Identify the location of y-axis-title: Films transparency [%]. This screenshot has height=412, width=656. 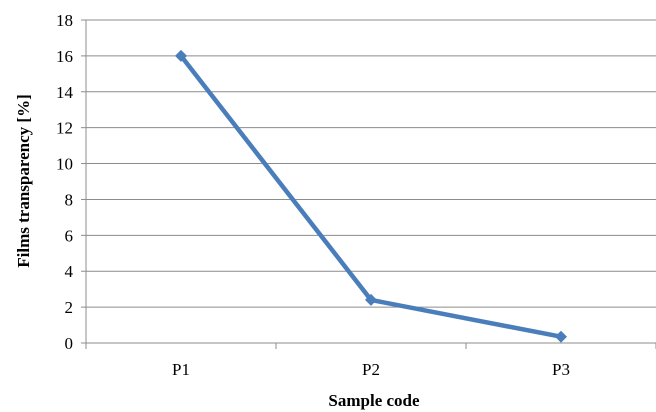
(23, 180).